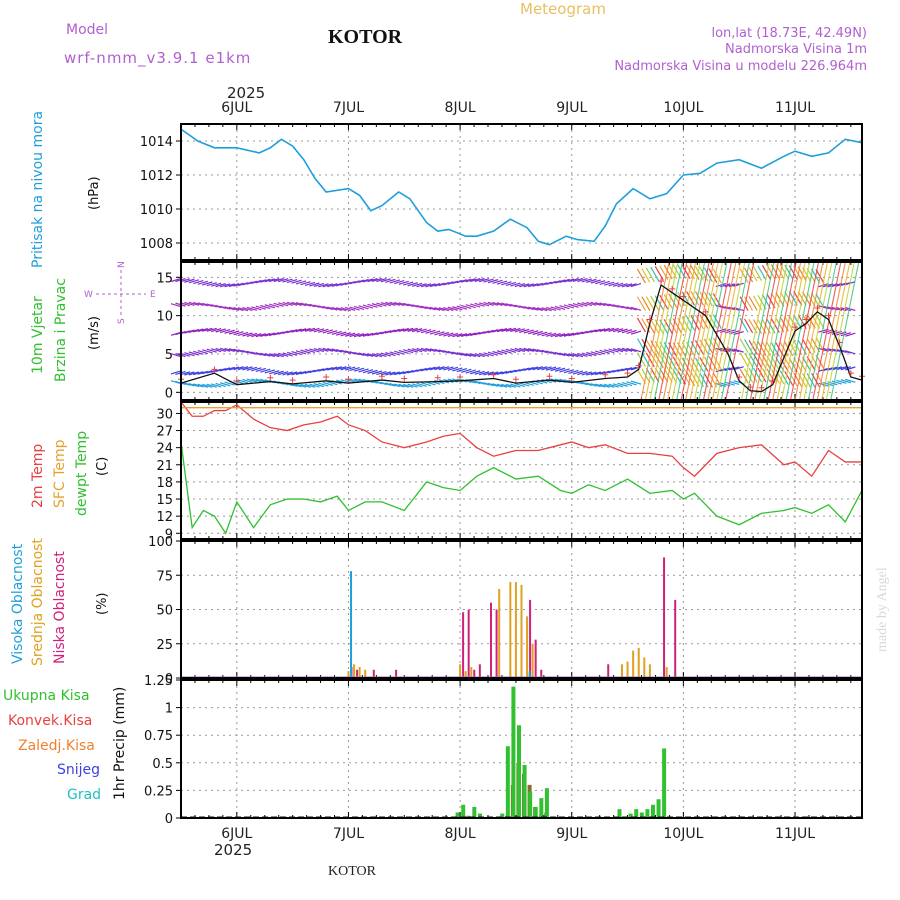 The image size is (900, 900). What do you see at coordinates (529, 674) in the screenshot?
I see `bar-visoka-oblacnost` at bounding box center [529, 674].